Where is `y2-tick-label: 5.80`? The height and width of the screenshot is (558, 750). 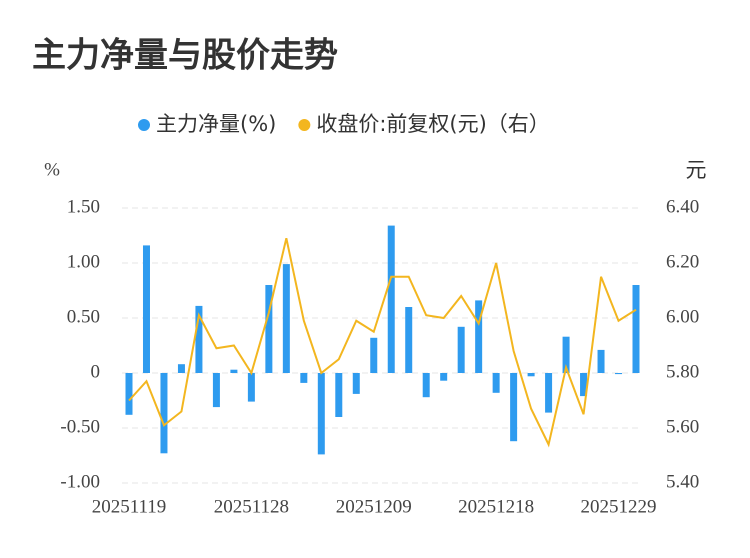 y2-tick-label: 5.80 is located at coordinates (682, 371).